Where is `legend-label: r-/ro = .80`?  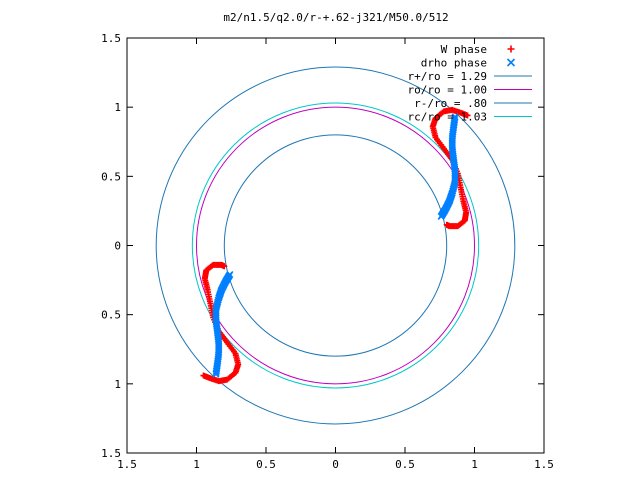 legend-label: r-/ro = .80 is located at coordinates (450, 103).